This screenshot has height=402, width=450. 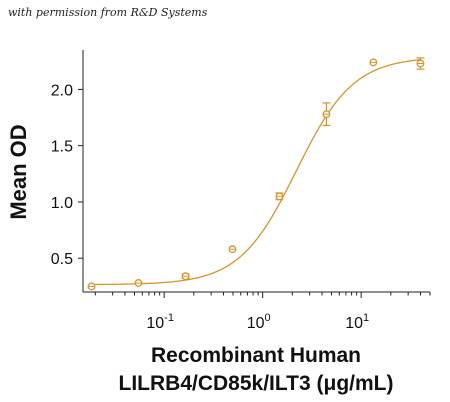 I want to click on y-tick-label: 1.5, so click(x=62, y=147).